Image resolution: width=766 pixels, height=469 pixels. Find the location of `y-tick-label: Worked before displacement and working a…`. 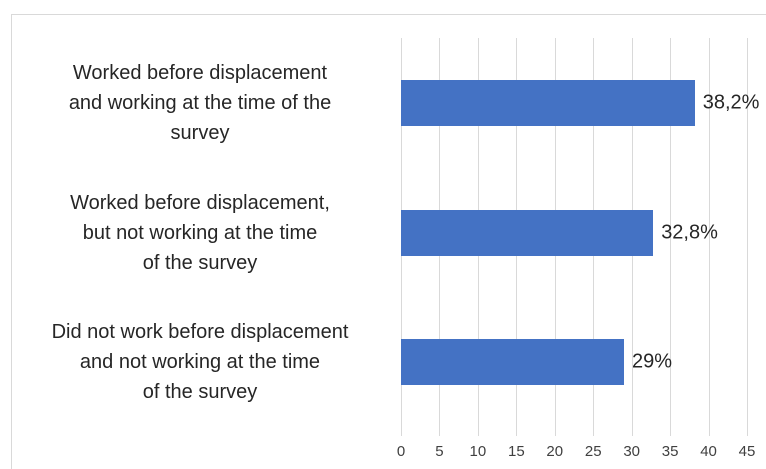

y-tick-label: Worked before displacement and working a… is located at coordinates (200, 103).